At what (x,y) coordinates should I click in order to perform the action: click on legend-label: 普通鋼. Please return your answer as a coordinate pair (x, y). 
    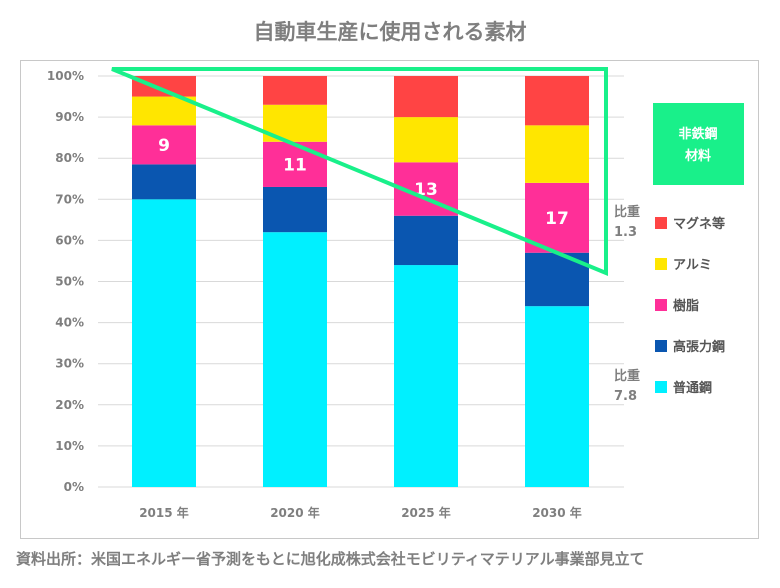
    Looking at the image, I should click on (692, 388).